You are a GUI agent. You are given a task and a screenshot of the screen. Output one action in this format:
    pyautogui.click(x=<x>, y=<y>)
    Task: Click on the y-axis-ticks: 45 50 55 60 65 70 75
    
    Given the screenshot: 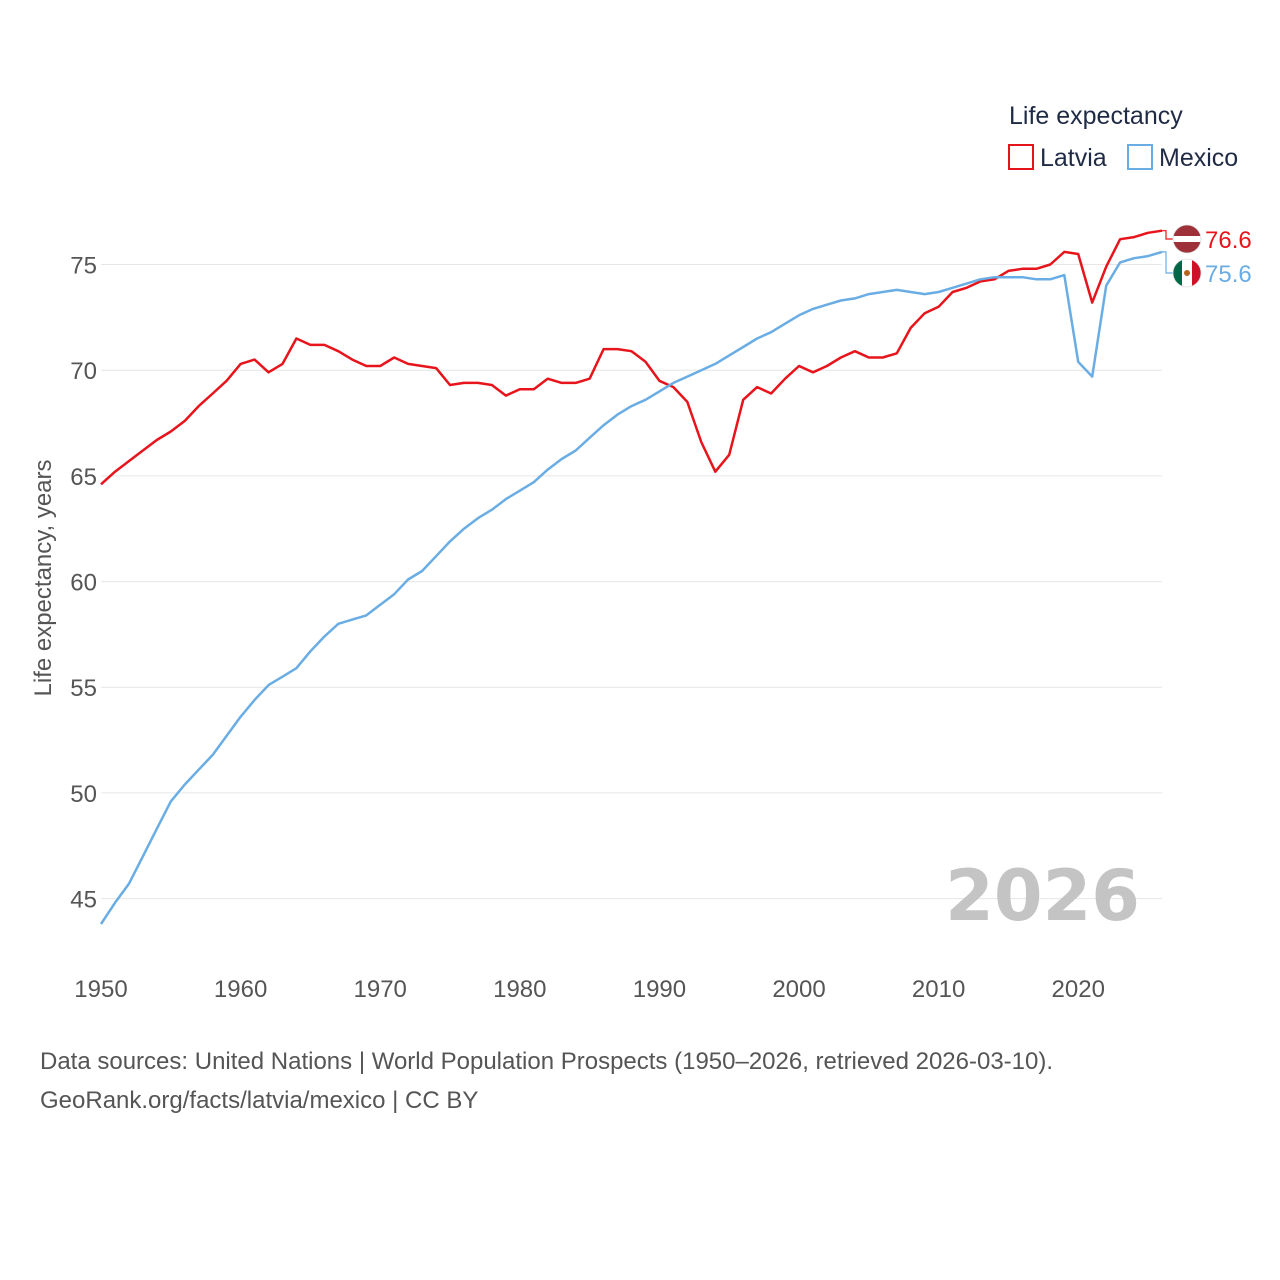 What is the action you would take?
    pyautogui.click(x=83, y=583)
    